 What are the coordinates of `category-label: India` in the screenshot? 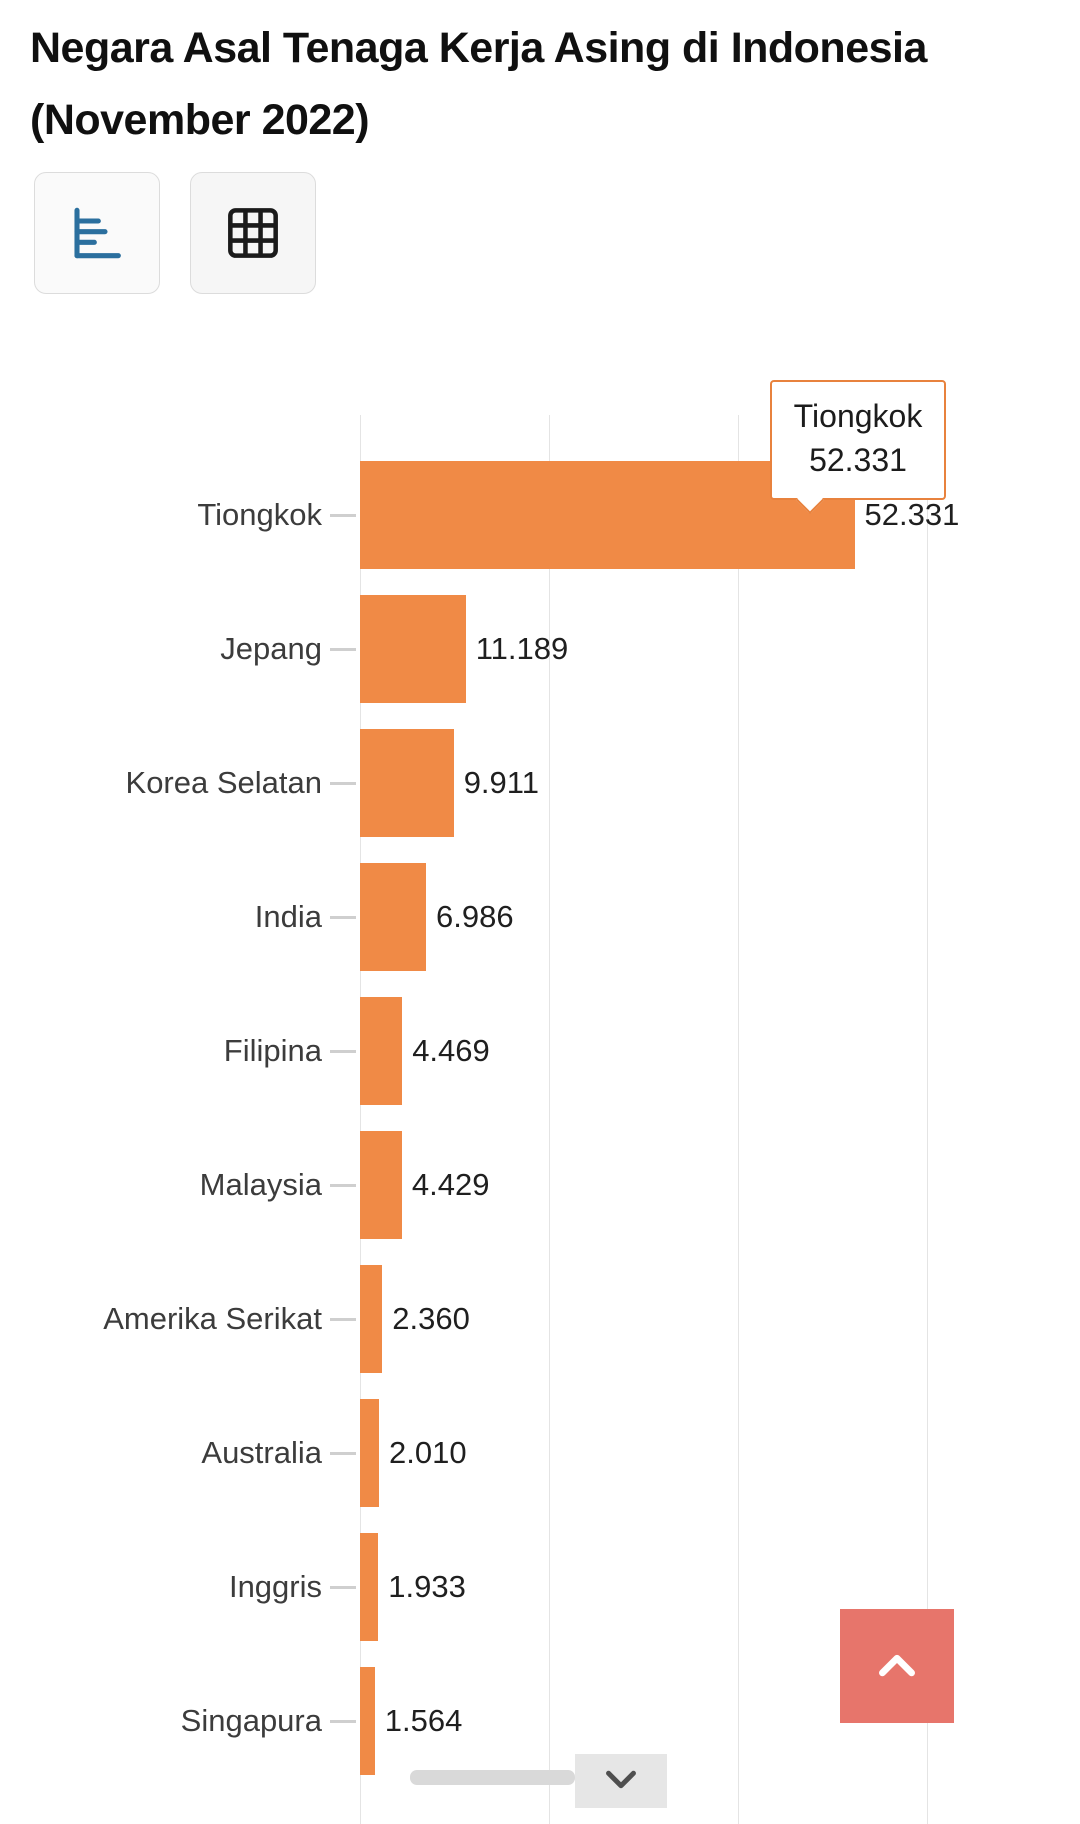 It's located at (288, 916).